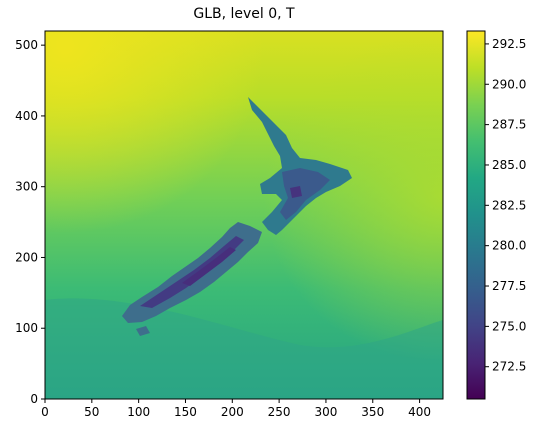  Describe the element at coordinates (30, 222) in the screenshot. I see `y-axis: 0 100 200 300 400 500` at that location.